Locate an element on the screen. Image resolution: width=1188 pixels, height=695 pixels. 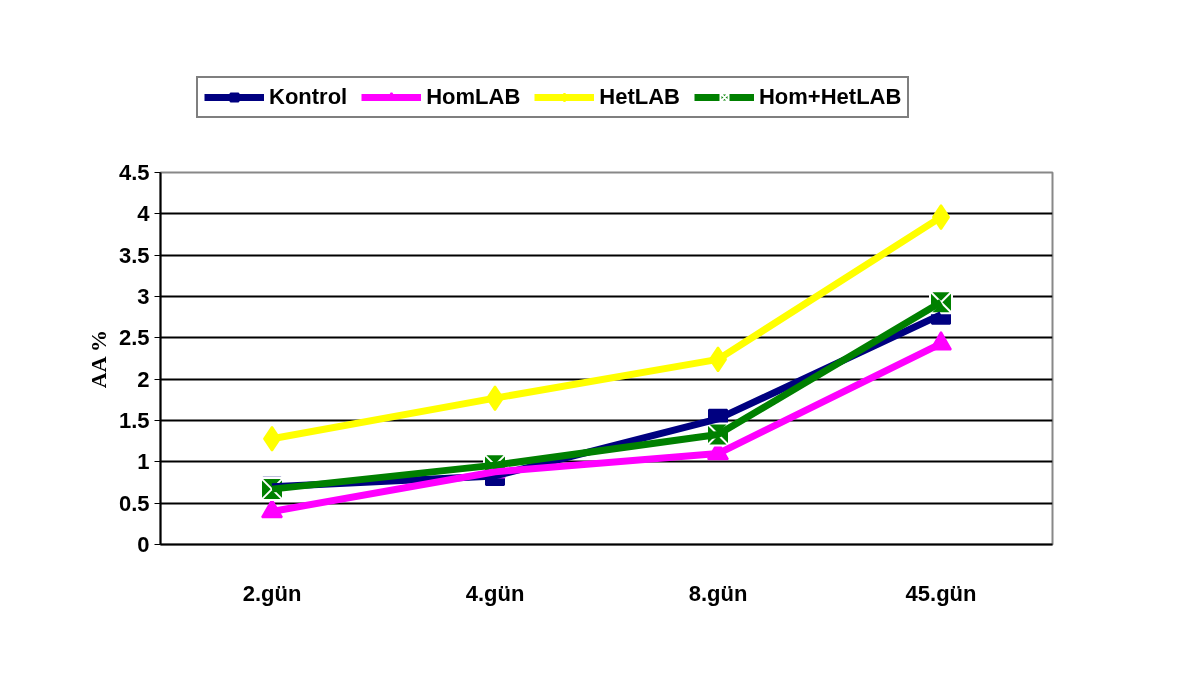
y-axis-title: AA % is located at coordinates (98, 359).